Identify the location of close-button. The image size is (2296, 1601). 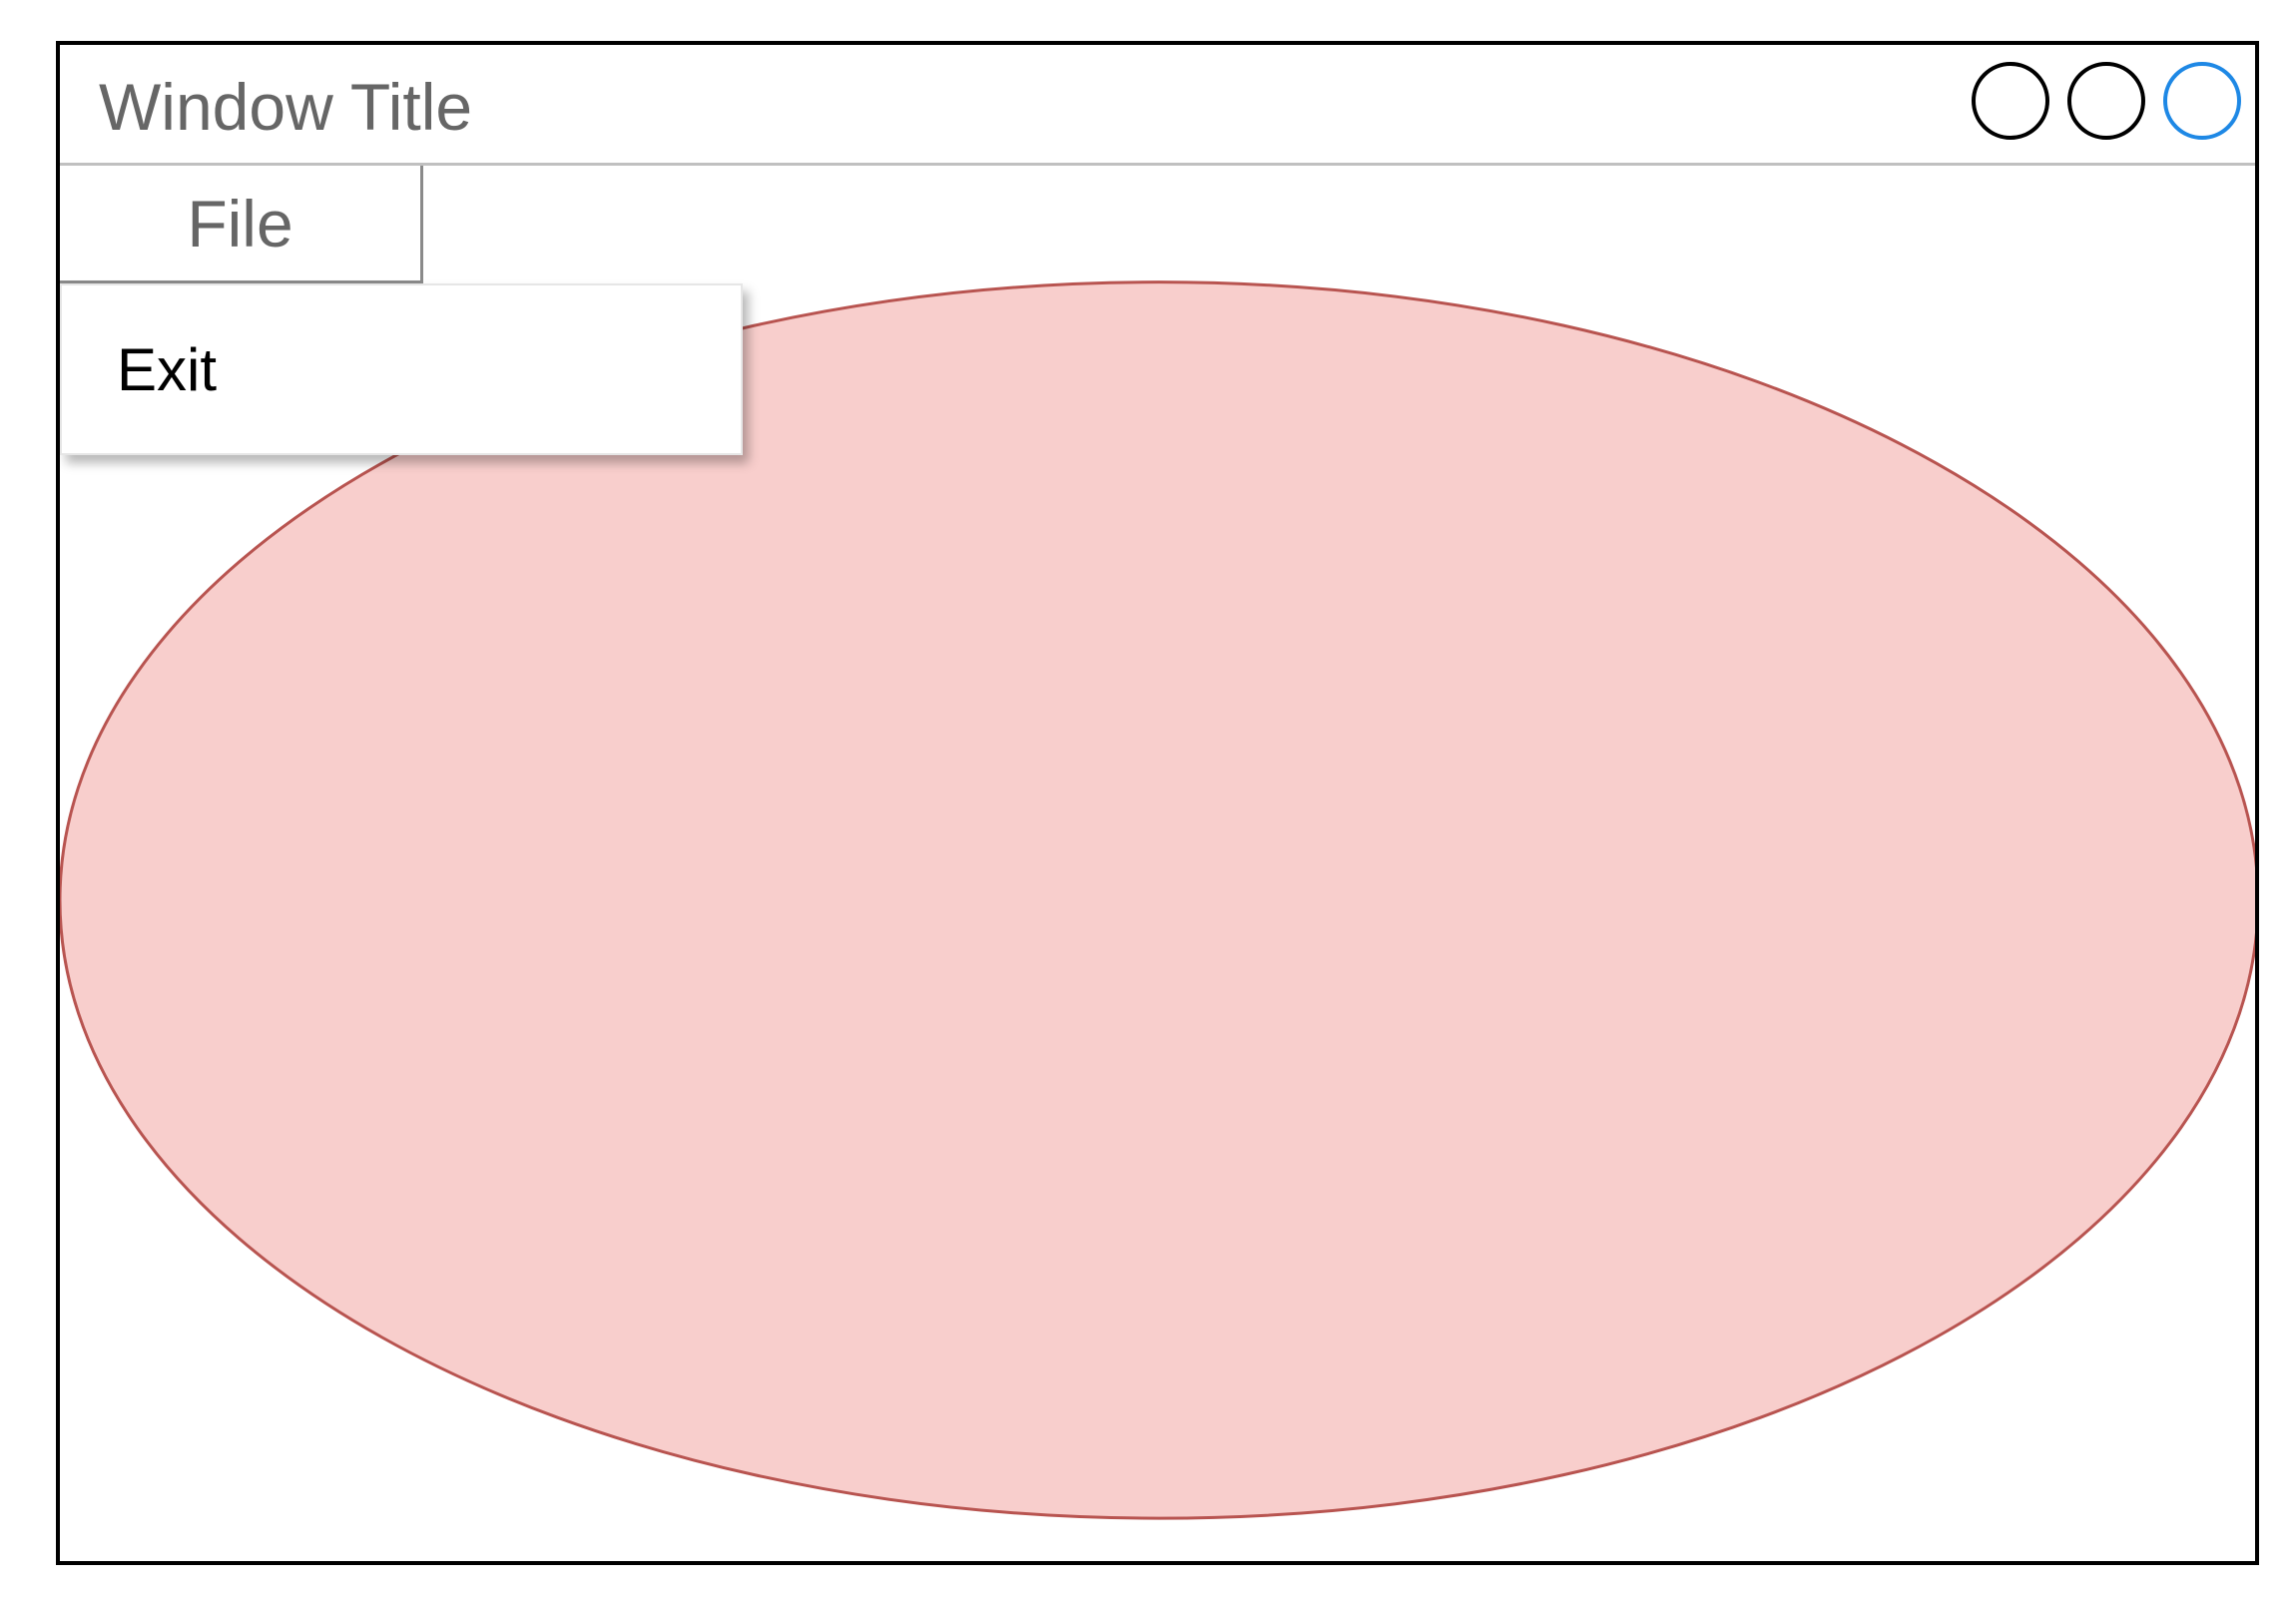
(2202, 101).